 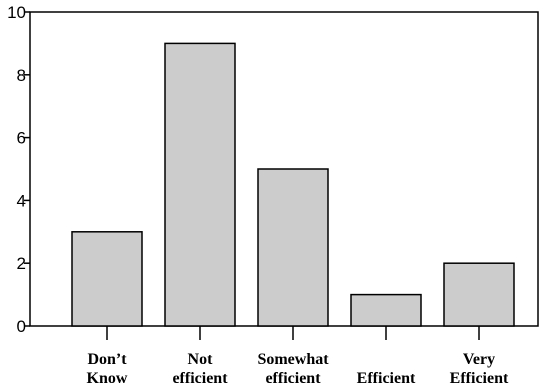 What do you see at coordinates (21, 263) in the screenshot?
I see `y-tick-label: 2` at bounding box center [21, 263].